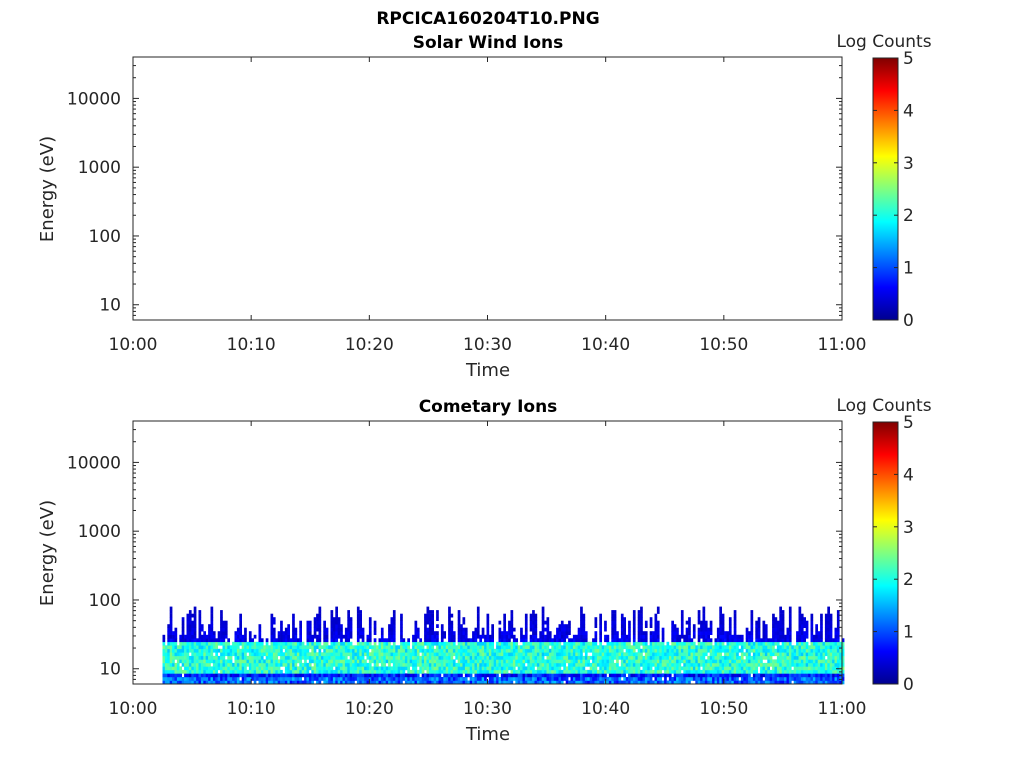  I want to click on y-tick-label: 10000, so click(94, 99).